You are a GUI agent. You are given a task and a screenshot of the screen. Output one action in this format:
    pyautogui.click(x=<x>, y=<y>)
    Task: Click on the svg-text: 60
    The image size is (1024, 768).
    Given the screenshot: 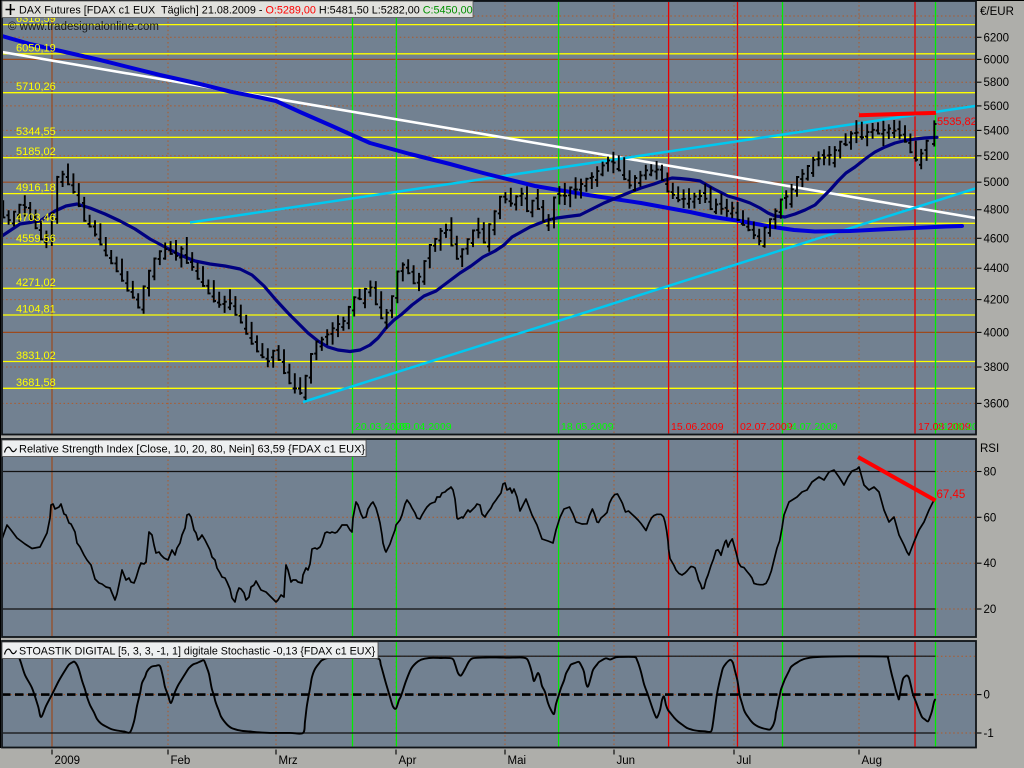 What is the action you would take?
    pyautogui.click(x=990, y=518)
    